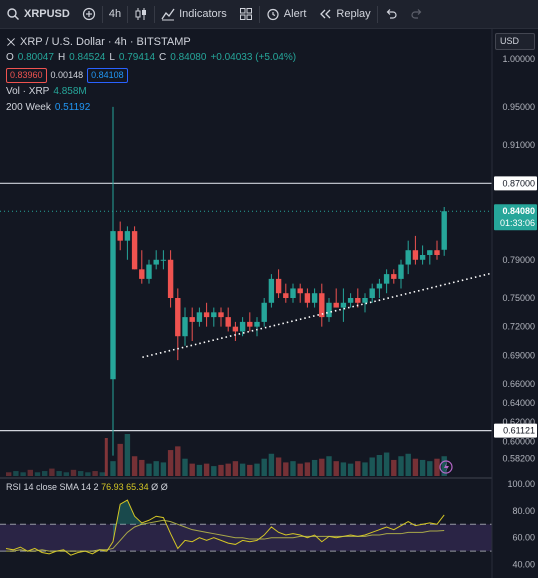 This screenshot has height=578, width=538. Describe the element at coordinates (518, 260) in the screenshot. I see `price-tick-label: 0.79000` at that location.